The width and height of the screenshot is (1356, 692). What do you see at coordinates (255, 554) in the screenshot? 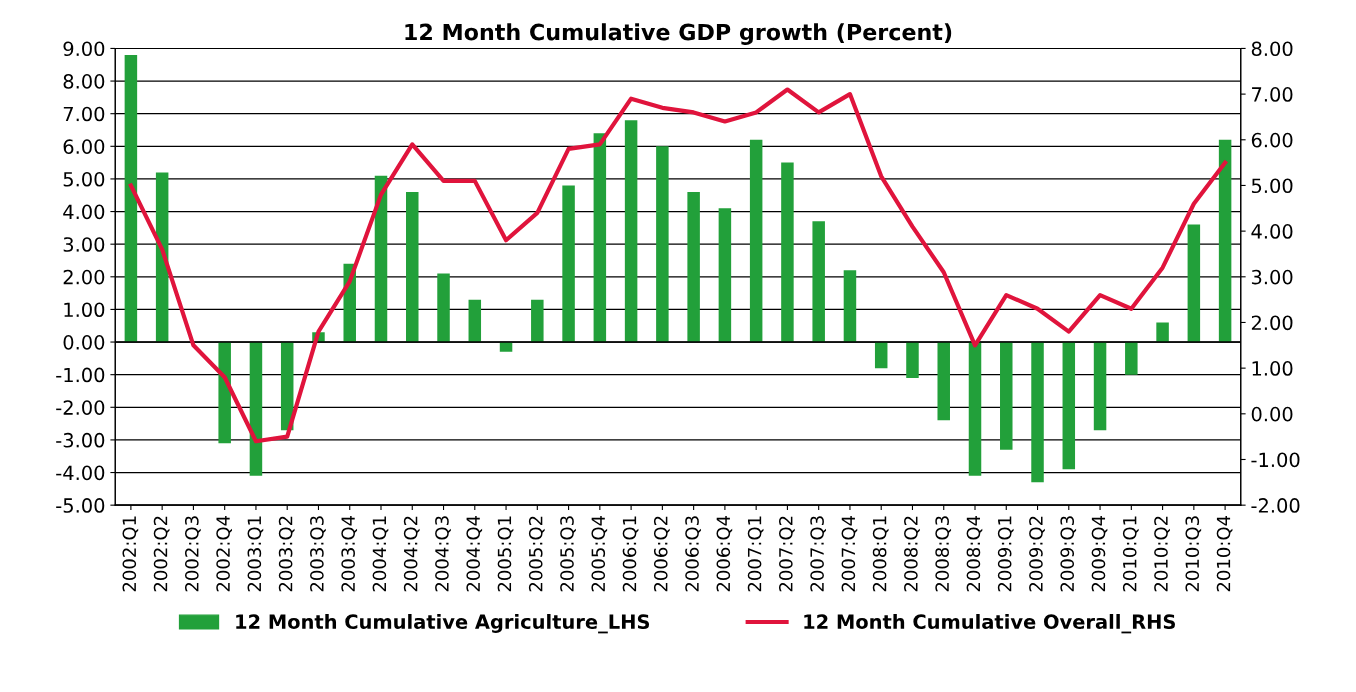
I see `x-tick-label: 2003:Q1` at bounding box center [255, 554].